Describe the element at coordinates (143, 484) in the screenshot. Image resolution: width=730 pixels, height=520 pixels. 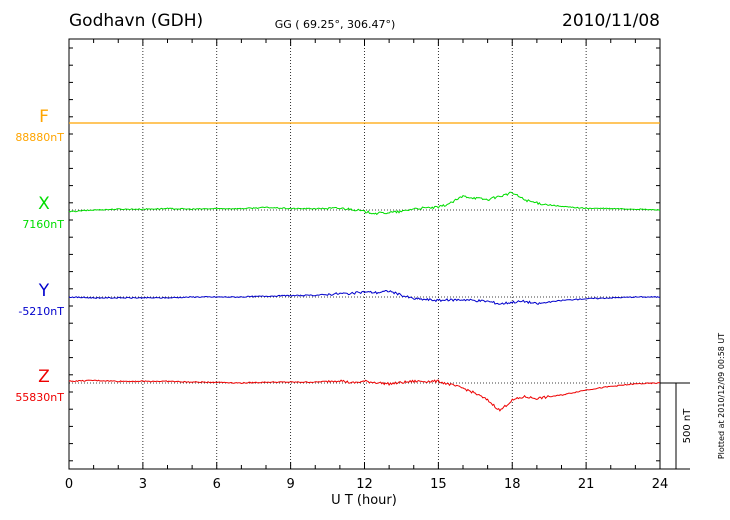
I see `x-tick-label-3: 3` at that location.